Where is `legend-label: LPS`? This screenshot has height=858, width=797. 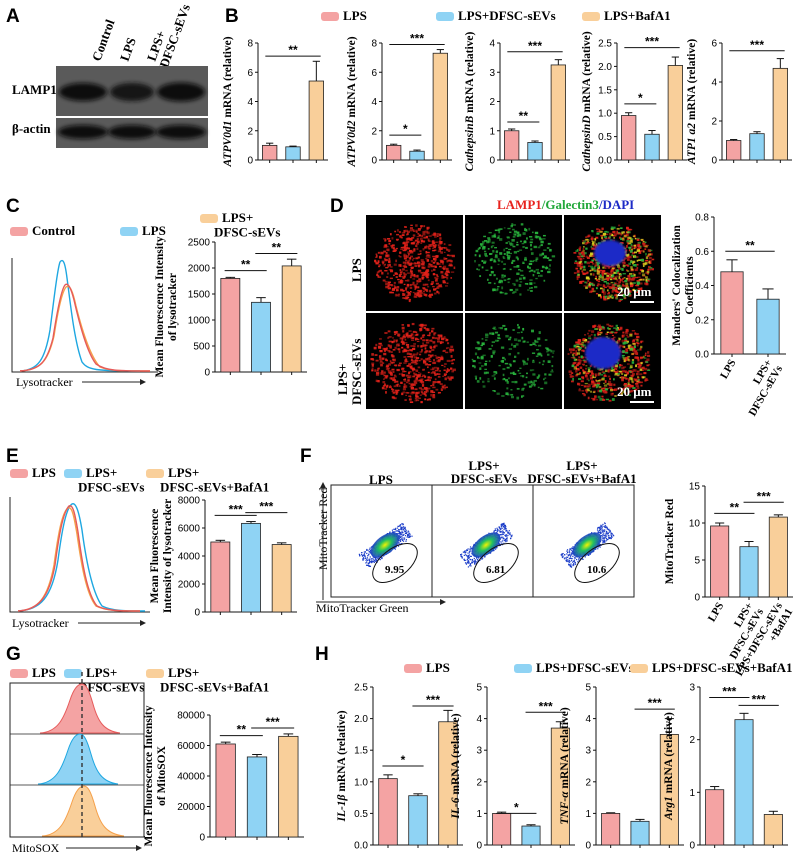
legend-label: LPS is located at coordinates (44, 672).